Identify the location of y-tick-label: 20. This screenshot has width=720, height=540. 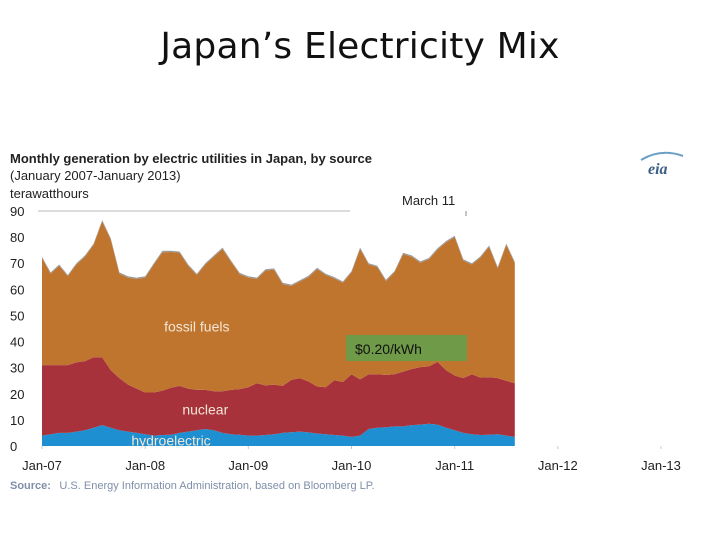
(17, 394).